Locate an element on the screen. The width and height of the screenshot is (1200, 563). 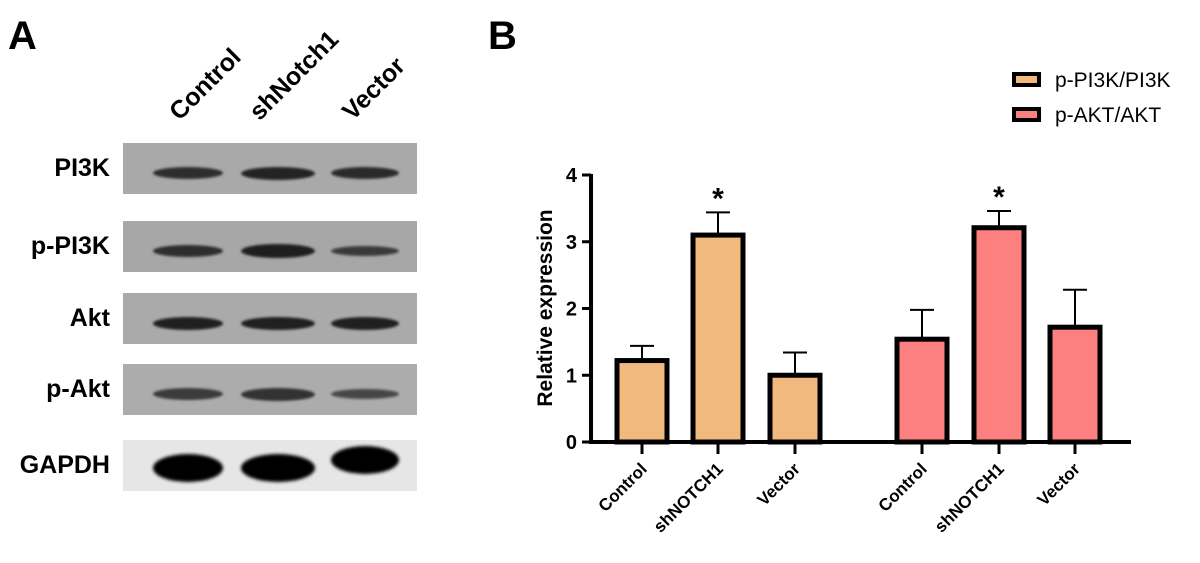
legend-label: p-PI3K/PI3K is located at coordinates (1113, 80).